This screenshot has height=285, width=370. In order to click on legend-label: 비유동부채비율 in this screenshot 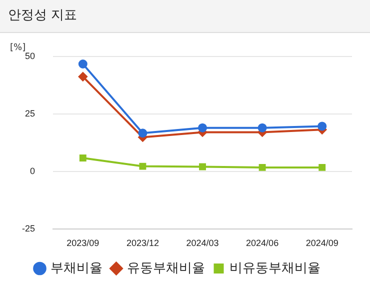, I will do `click(274, 268)`.